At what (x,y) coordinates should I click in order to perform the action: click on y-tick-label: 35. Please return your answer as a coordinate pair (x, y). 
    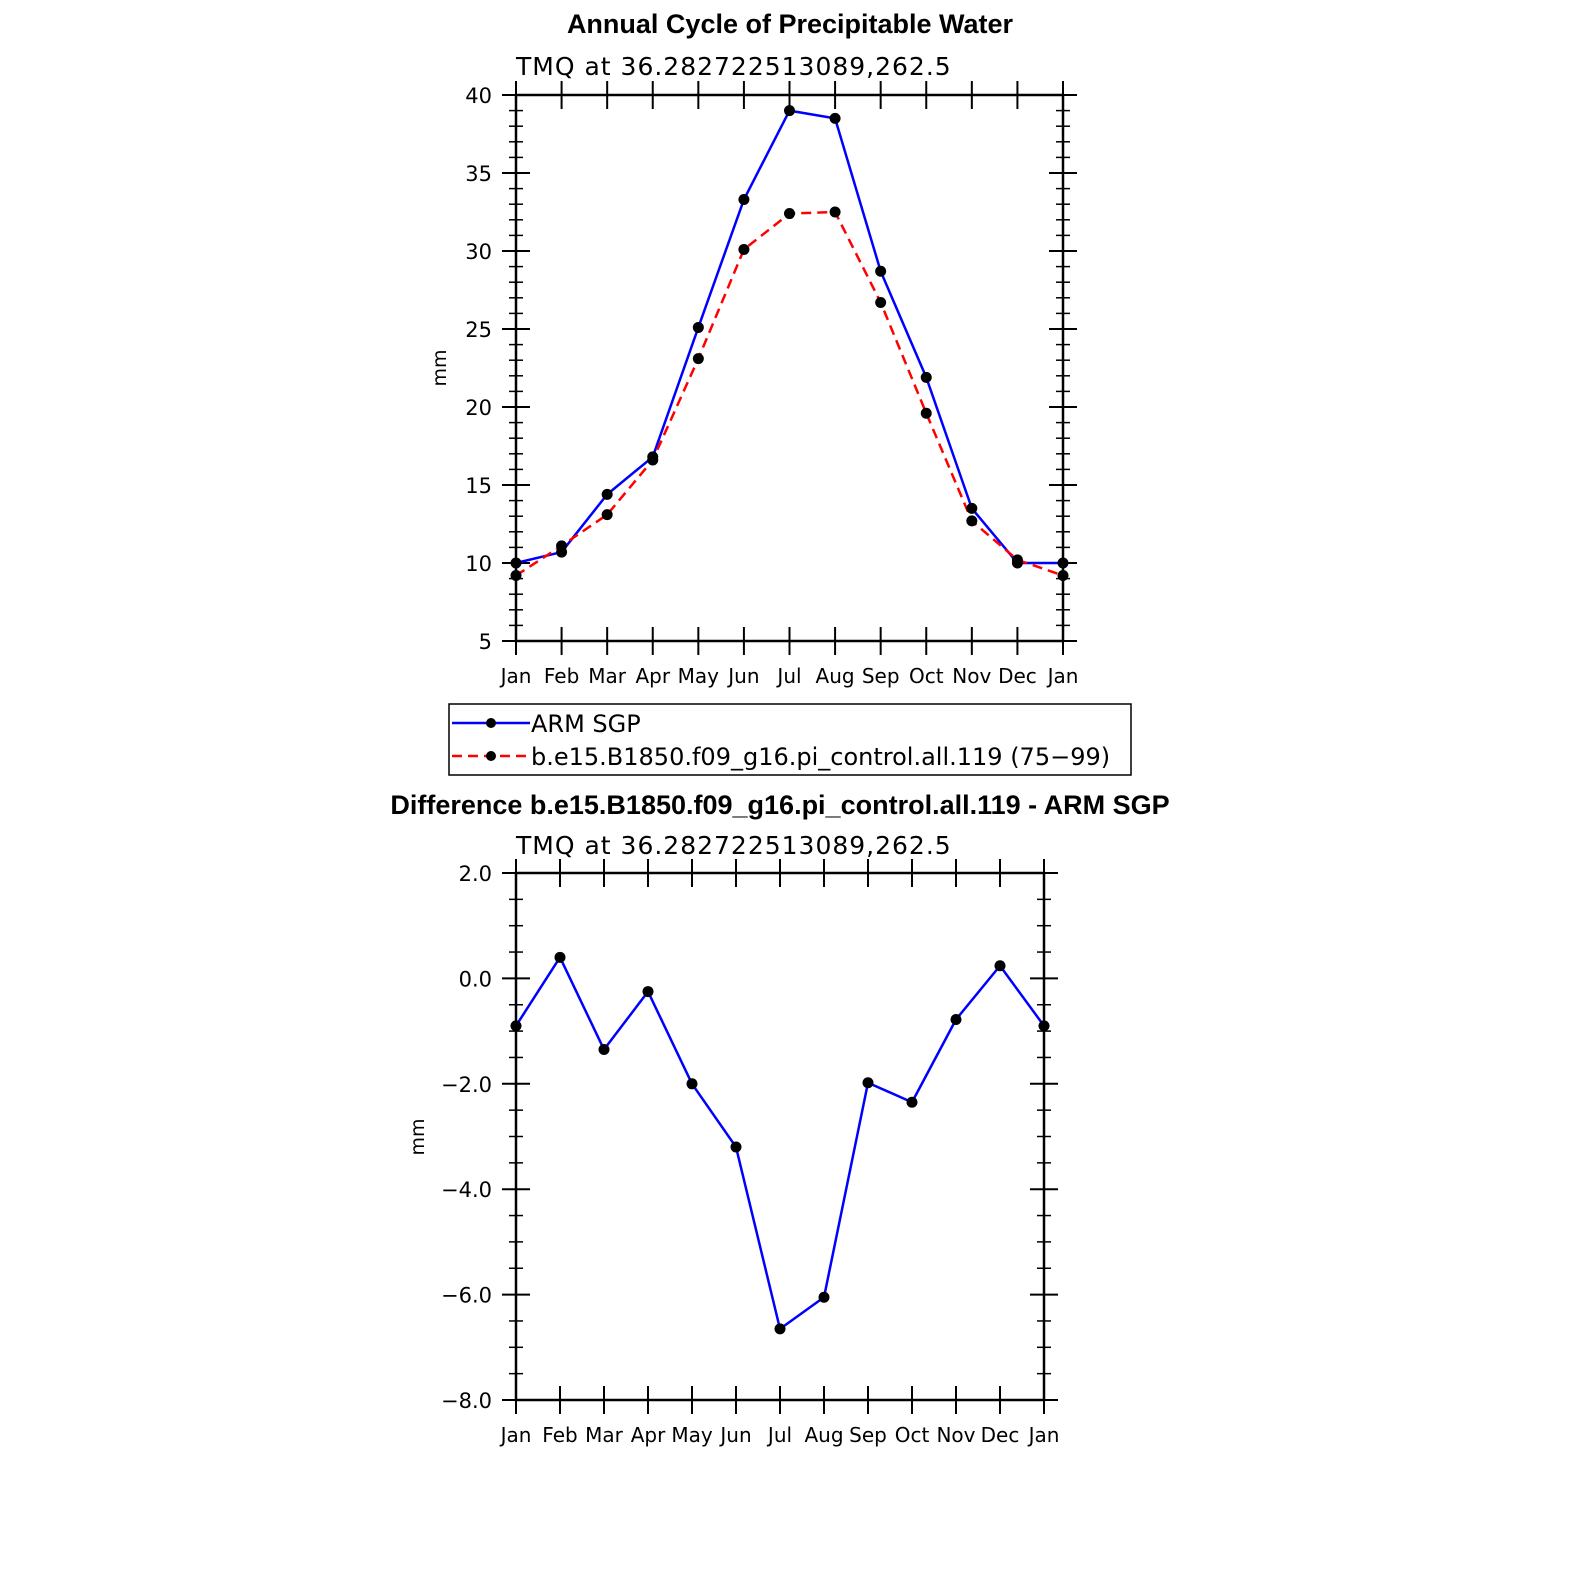
    Looking at the image, I should click on (478, 174).